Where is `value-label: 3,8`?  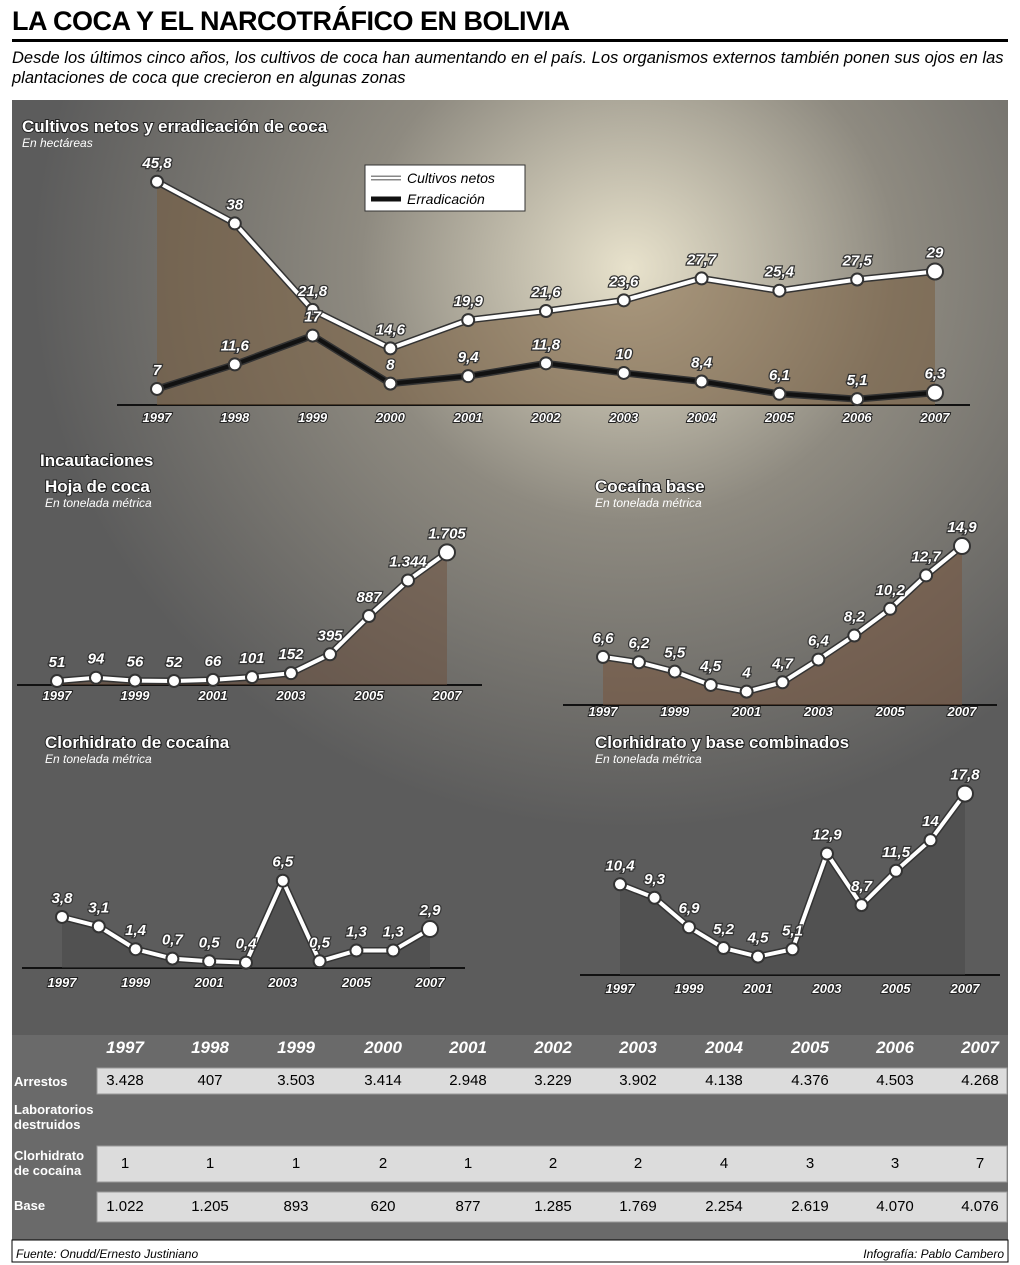 value-label: 3,8 is located at coordinates (63, 898).